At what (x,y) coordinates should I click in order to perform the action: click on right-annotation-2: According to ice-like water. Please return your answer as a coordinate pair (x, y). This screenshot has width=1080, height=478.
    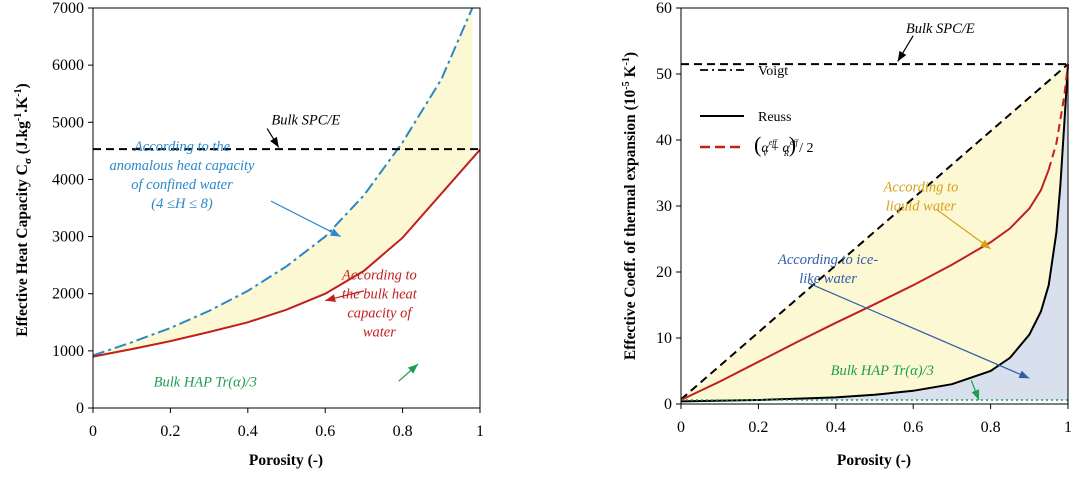
    Looking at the image, I should click on (827, 269).